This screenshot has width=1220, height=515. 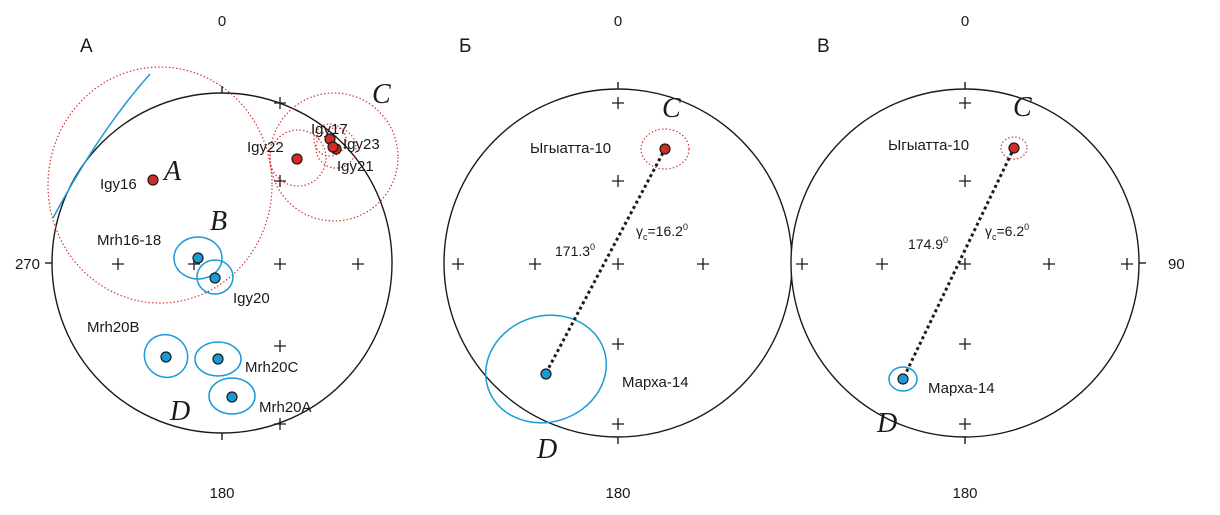 What do you see at coordinates (655, 382) in the screenshot?
I see `pole-label-d-b: Марха-14` at bounding box center [655, 382].